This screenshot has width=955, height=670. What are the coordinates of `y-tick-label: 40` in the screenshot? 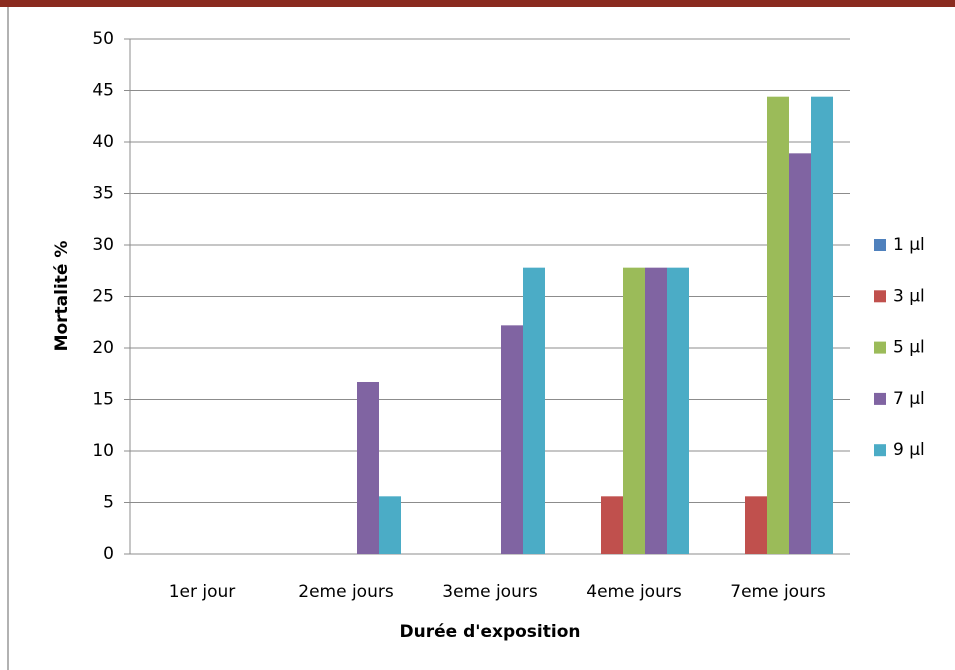 It's located at (103, 142).